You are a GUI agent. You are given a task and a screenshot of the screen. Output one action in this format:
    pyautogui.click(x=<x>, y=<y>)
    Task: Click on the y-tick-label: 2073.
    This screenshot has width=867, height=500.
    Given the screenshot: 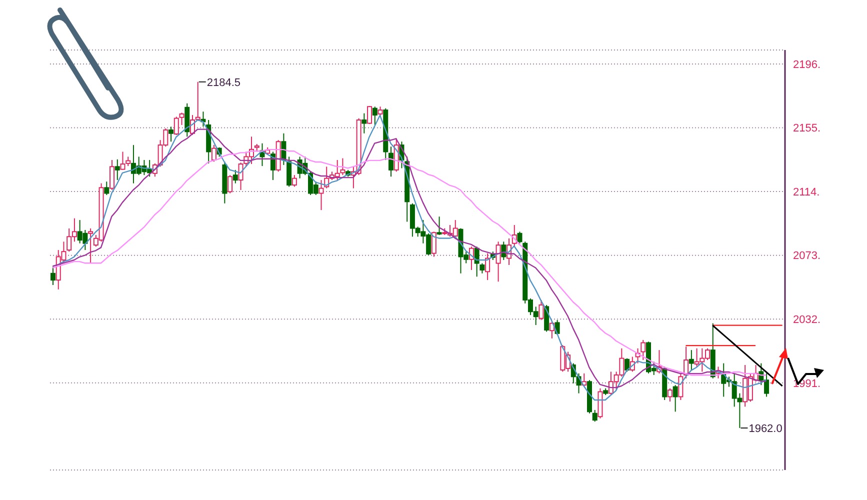 What is the action you would take?
    pyautogui.click(x=807, y=256)
    